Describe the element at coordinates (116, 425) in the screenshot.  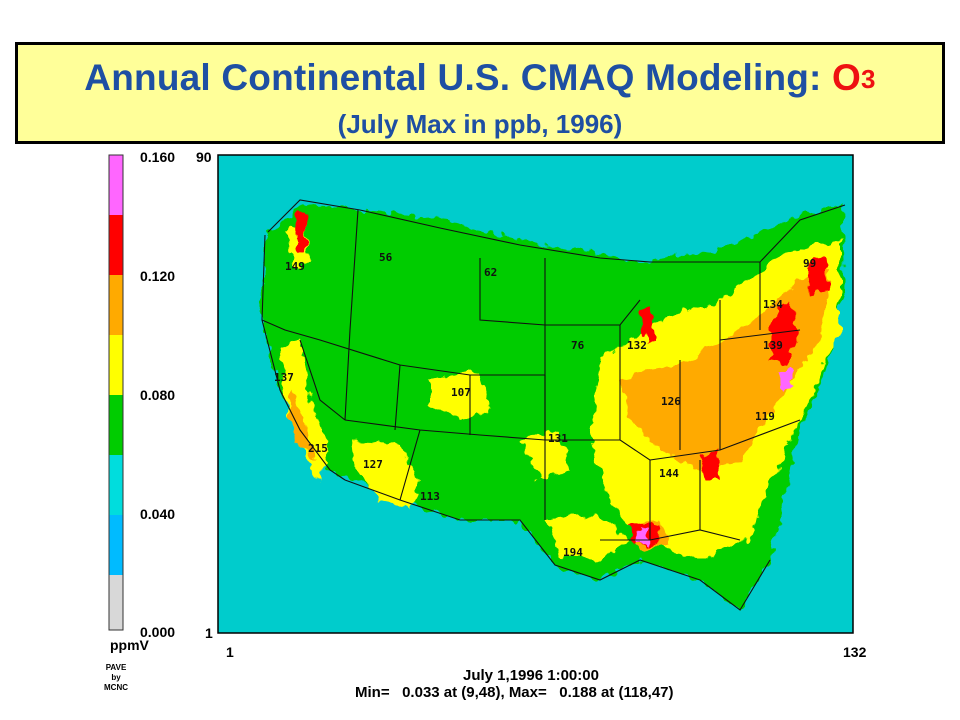
I see `colorbar-segment-green` at that location.